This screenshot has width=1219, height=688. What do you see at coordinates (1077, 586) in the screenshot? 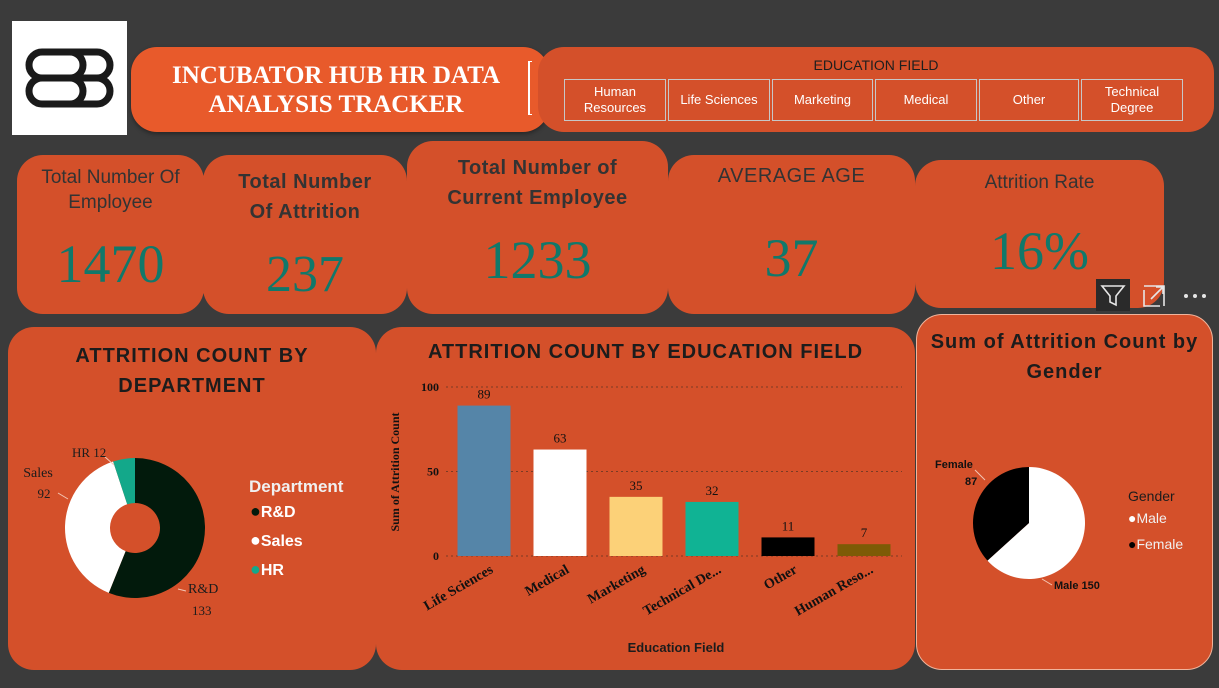
I see `slice-label: Male 150` at bounding box center [1077, 586].